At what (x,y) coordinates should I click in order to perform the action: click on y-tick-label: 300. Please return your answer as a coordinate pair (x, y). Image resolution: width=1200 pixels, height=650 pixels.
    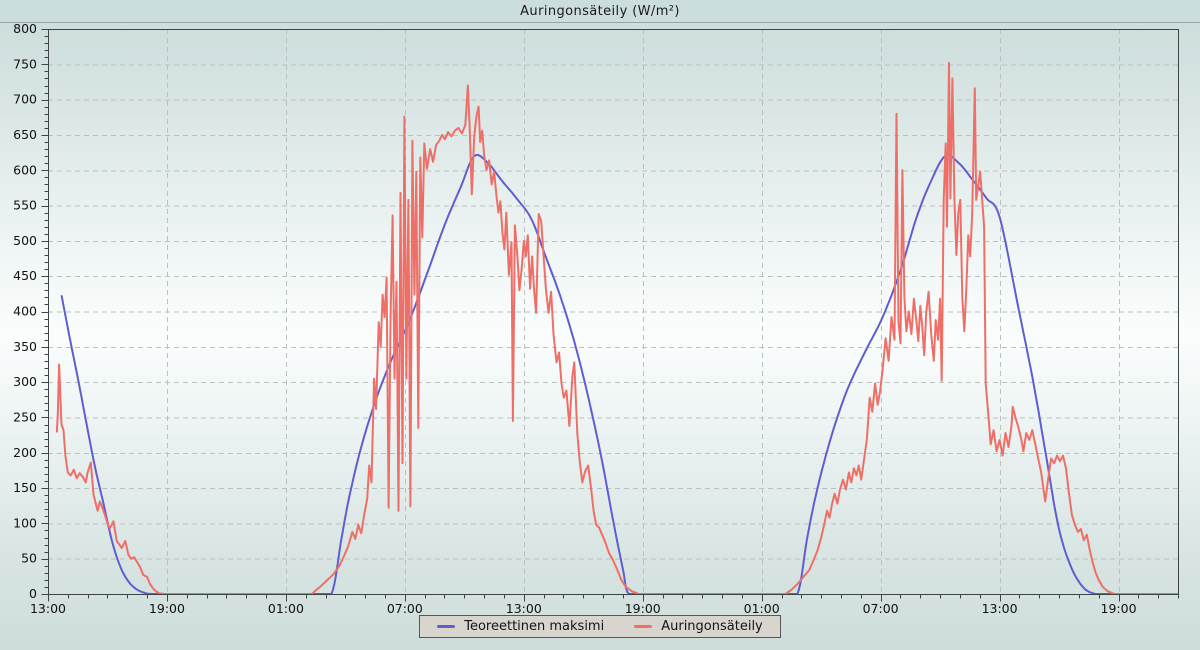
    Looking at the image, I should click on (25, 381).